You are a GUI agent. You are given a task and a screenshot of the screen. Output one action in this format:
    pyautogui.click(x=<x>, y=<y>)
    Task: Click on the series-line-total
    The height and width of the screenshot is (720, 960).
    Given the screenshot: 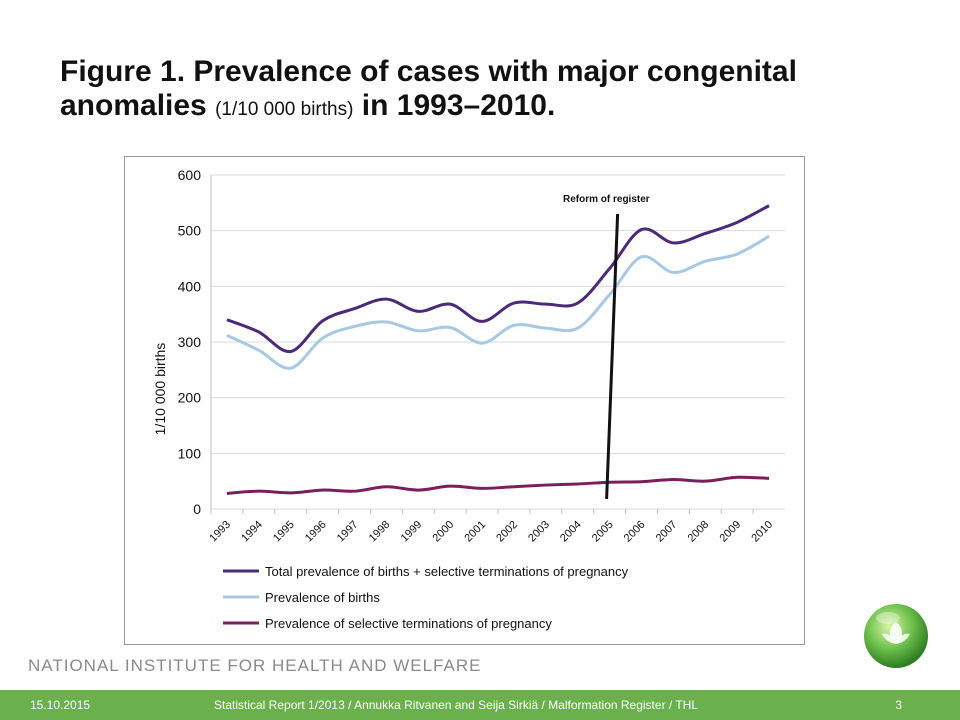 What is the action you would take?
    pyautogui.click(x=498, y=278)
    